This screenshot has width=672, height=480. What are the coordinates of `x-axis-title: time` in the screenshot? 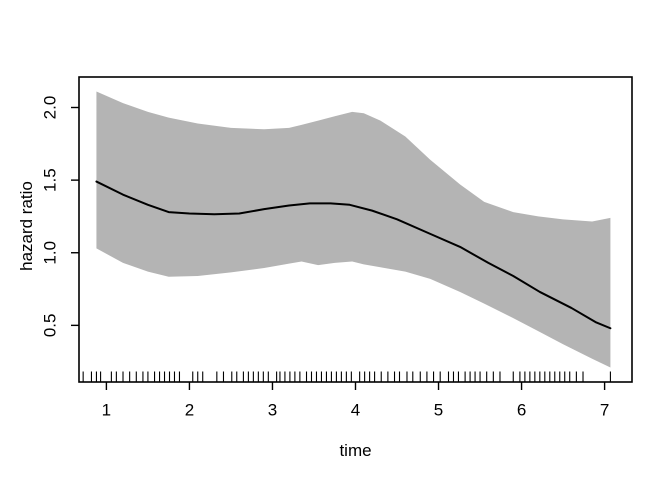 It's located at (355, 450).